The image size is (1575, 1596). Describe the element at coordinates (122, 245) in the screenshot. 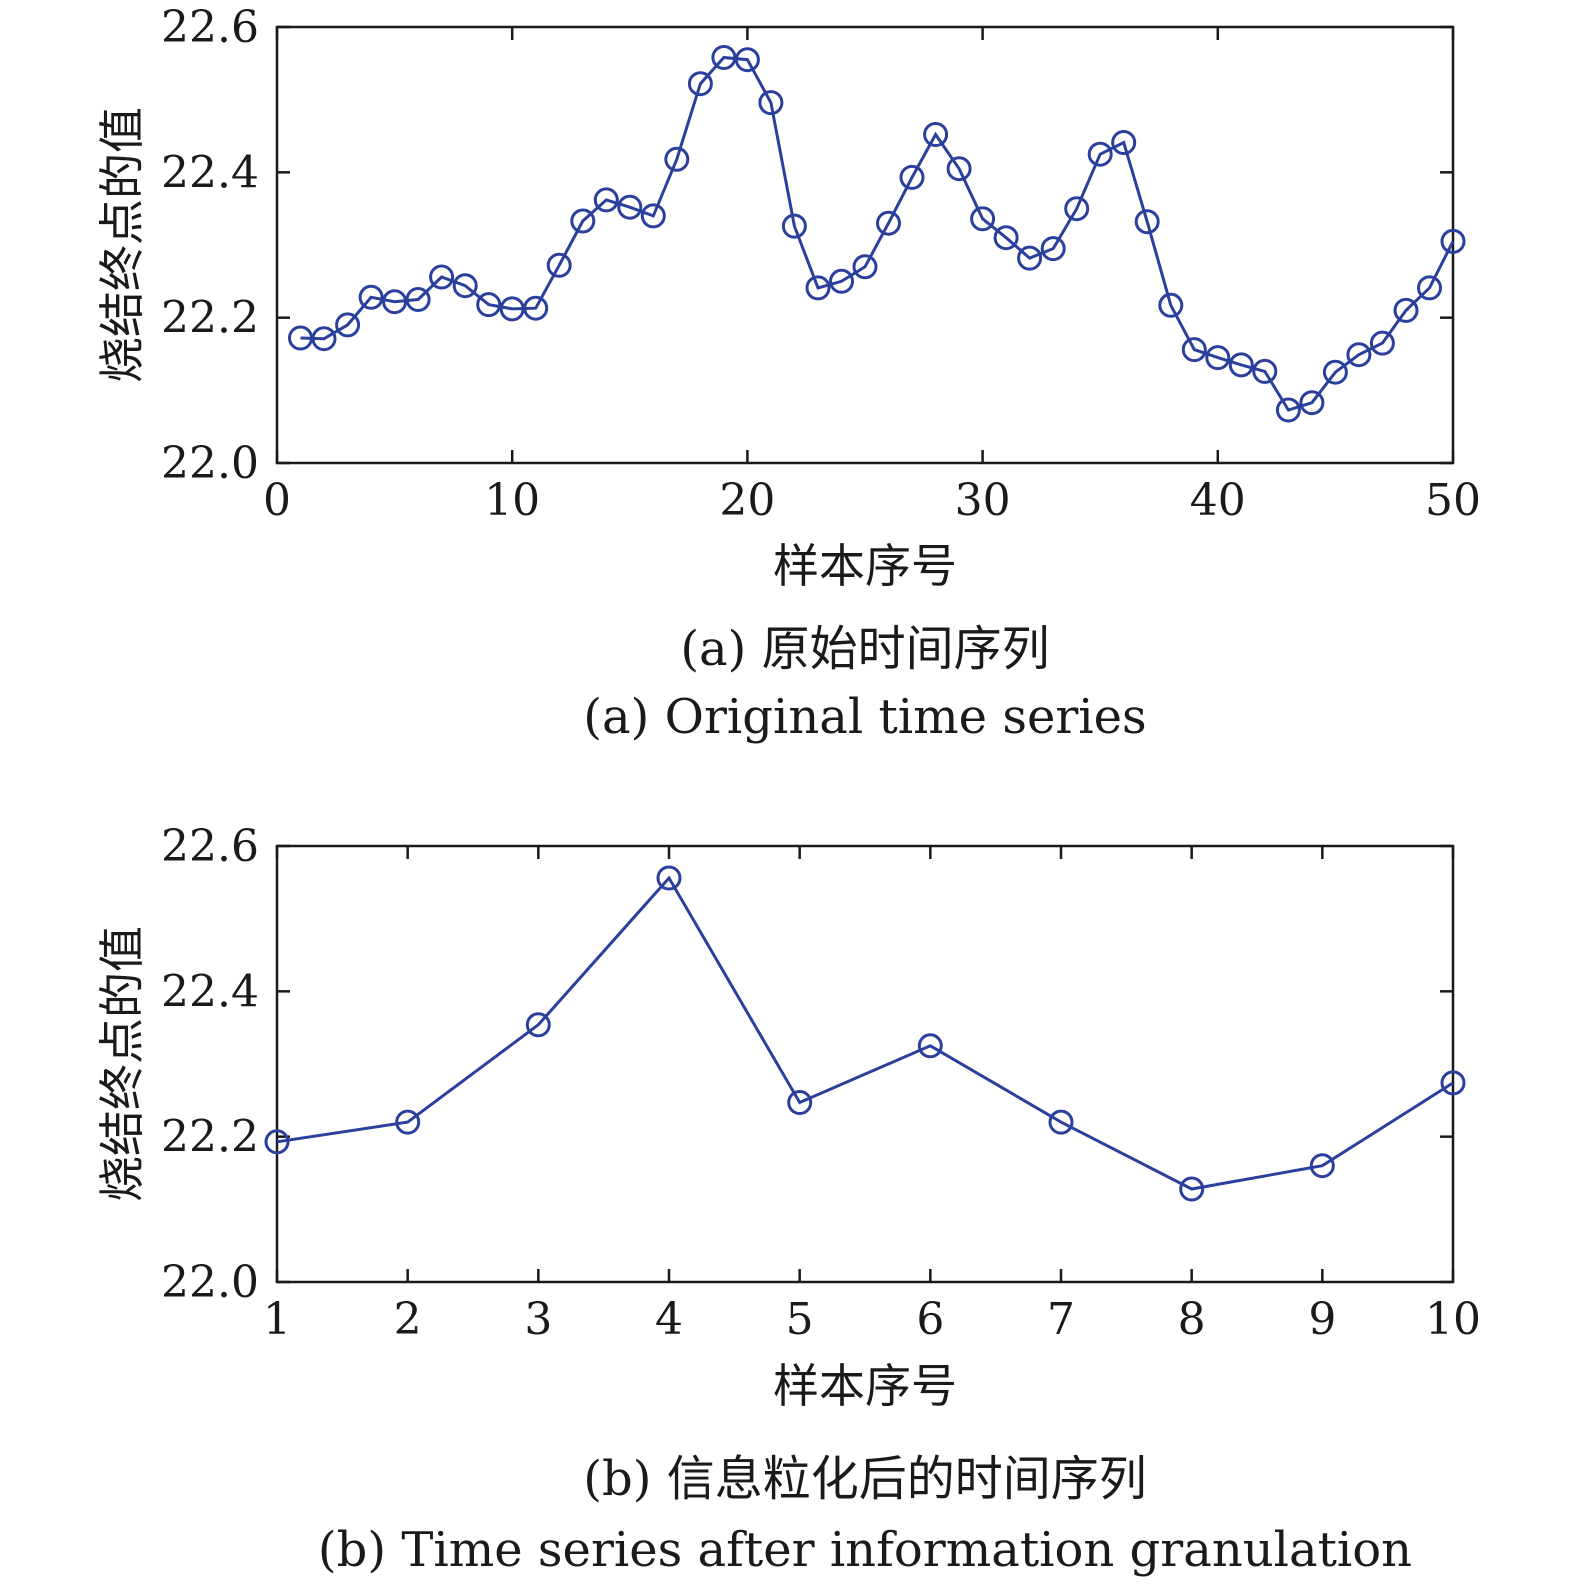

I see `panel-a-y-axis-label: 烧结终点的值` at that location.